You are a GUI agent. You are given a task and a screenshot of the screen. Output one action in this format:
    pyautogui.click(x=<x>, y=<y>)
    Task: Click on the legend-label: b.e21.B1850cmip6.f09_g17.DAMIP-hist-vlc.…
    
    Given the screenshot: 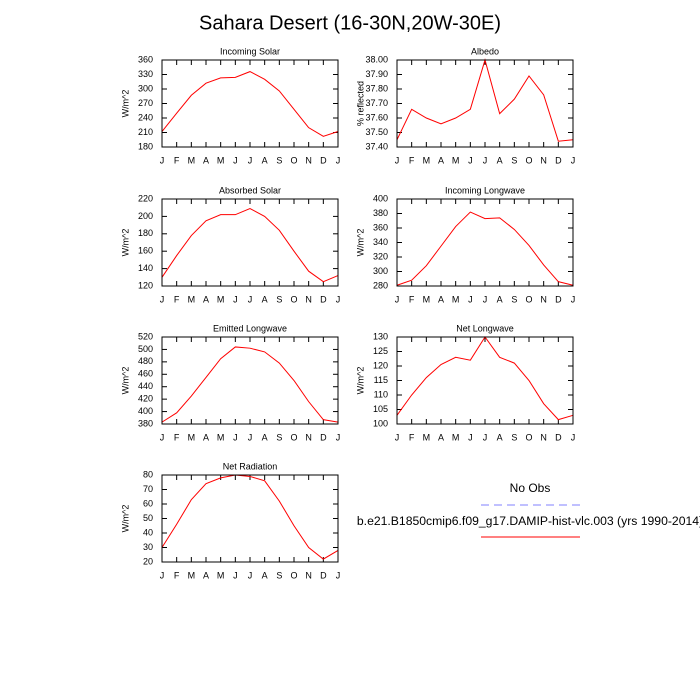 What is the action you would take?
    pyautogui.click(x=528, y=521)
    